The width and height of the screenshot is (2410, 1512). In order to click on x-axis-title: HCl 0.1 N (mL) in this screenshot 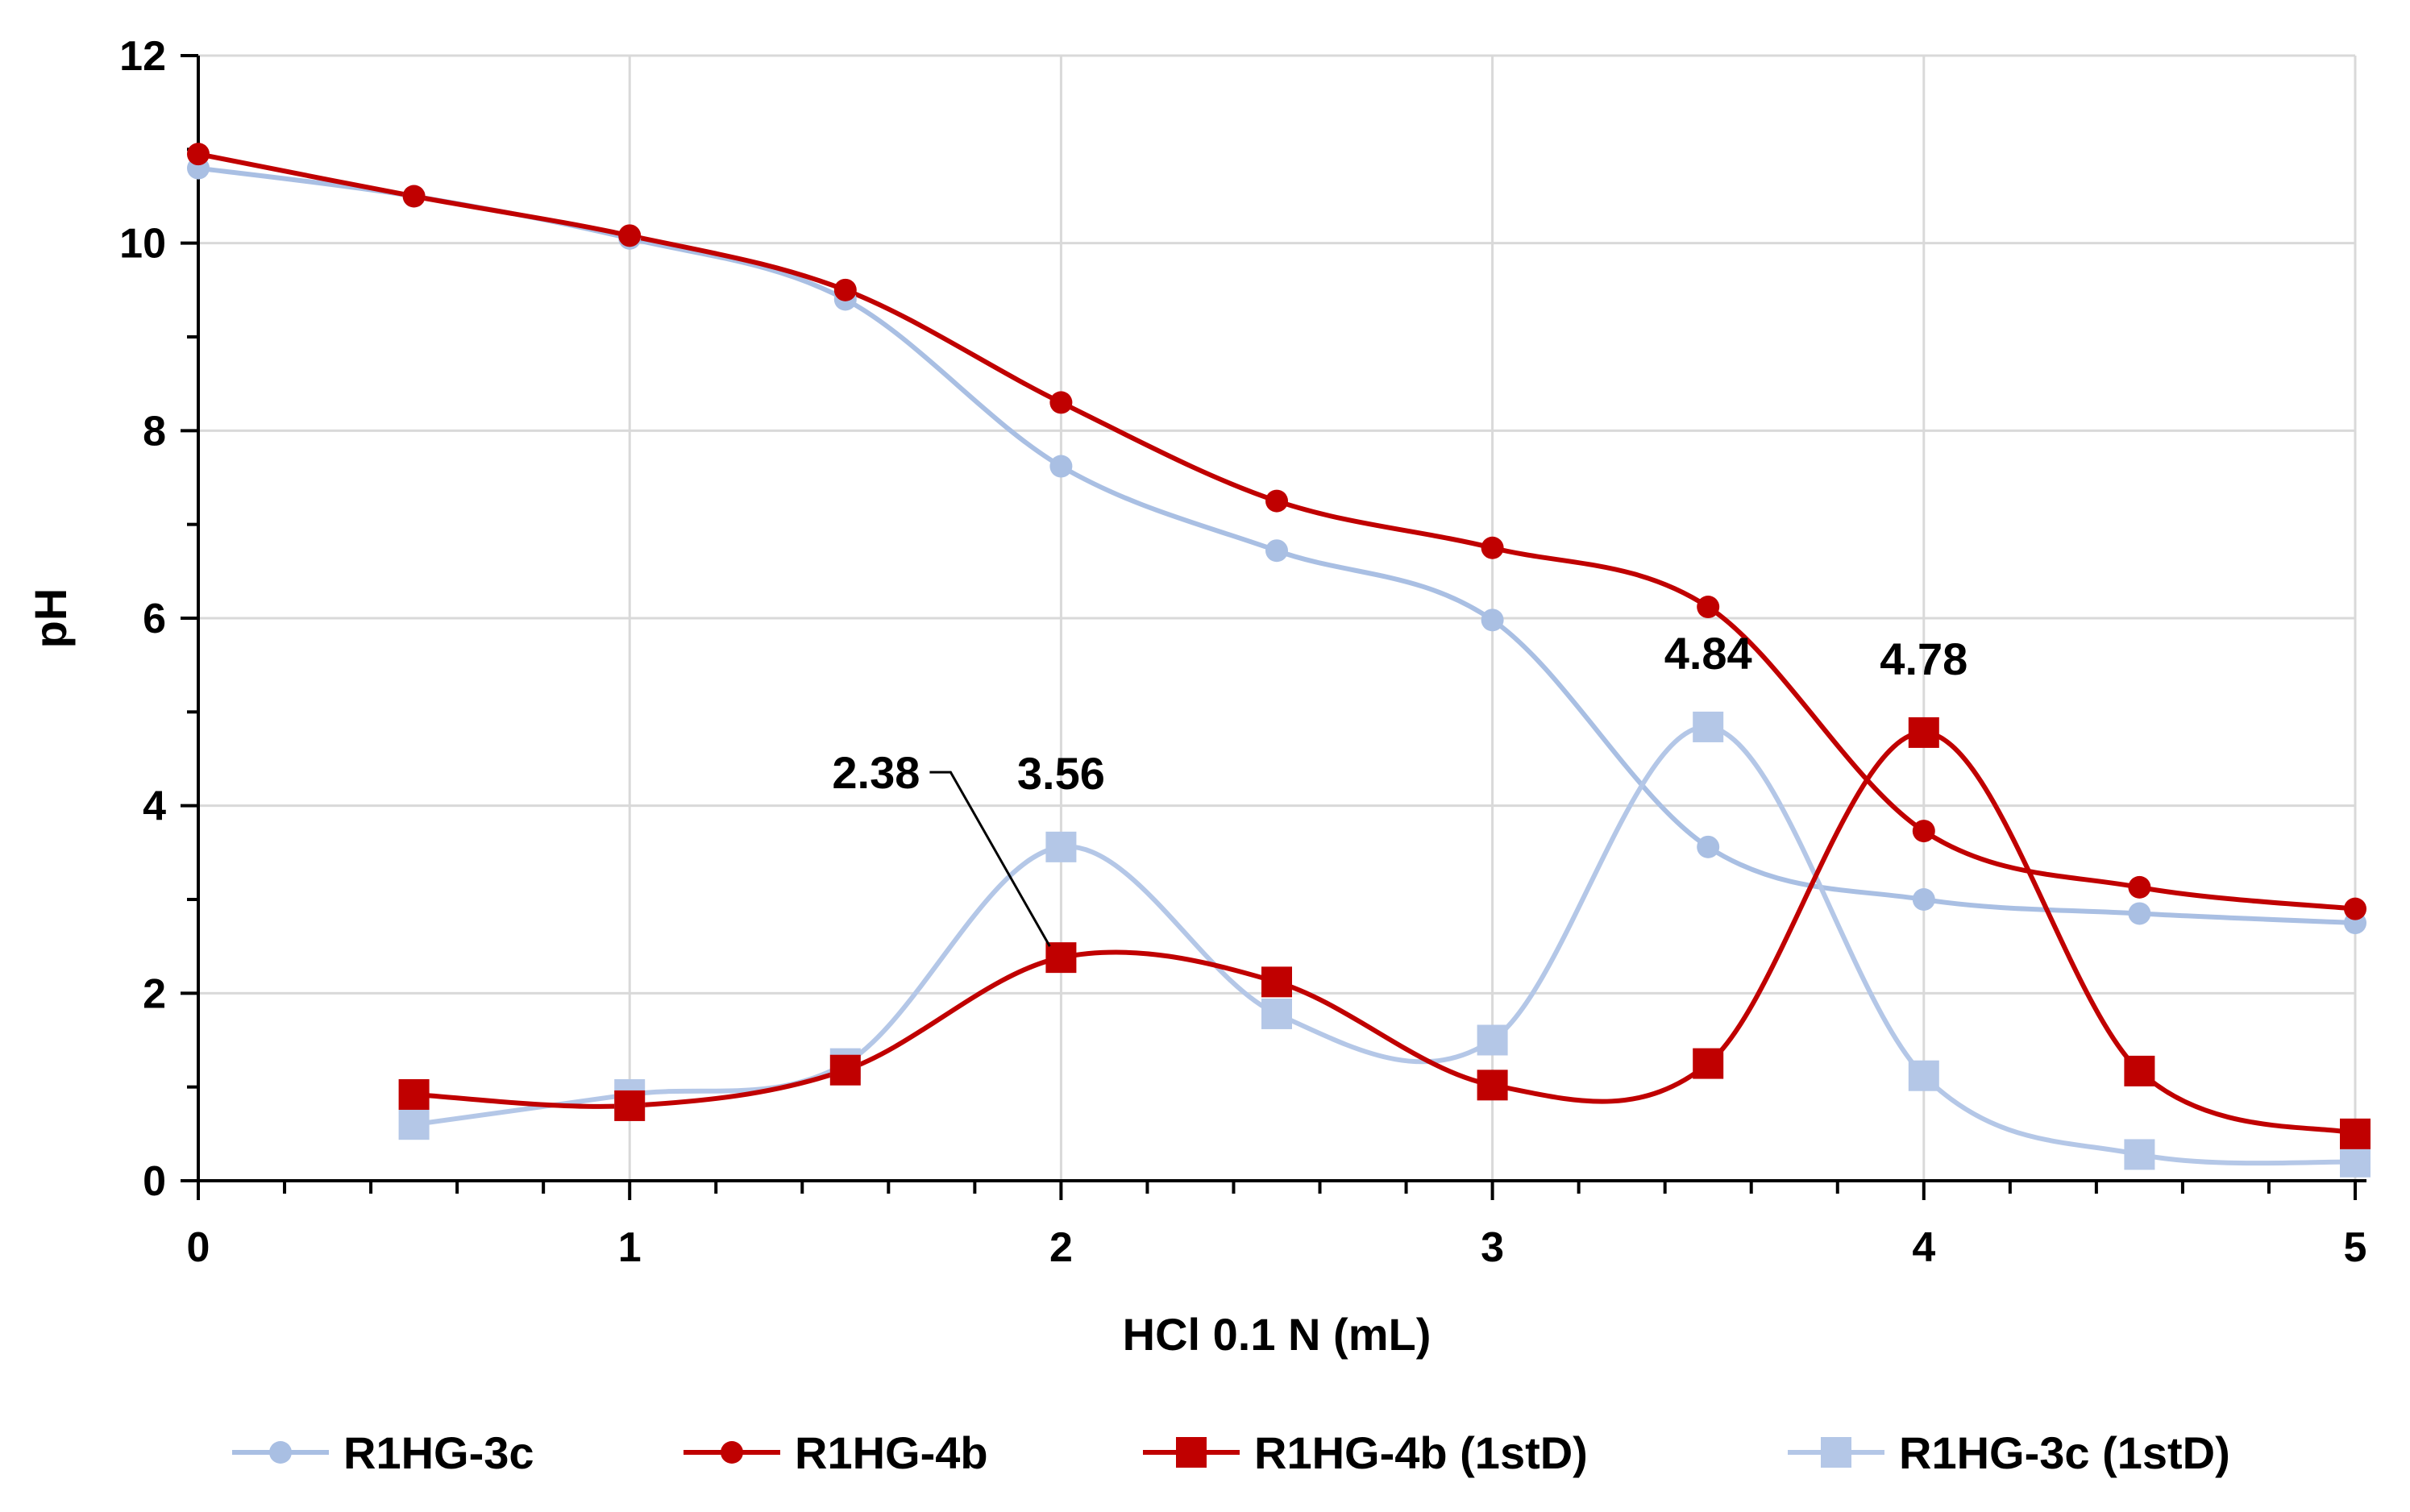, I will do `click(1277, 1334)`.